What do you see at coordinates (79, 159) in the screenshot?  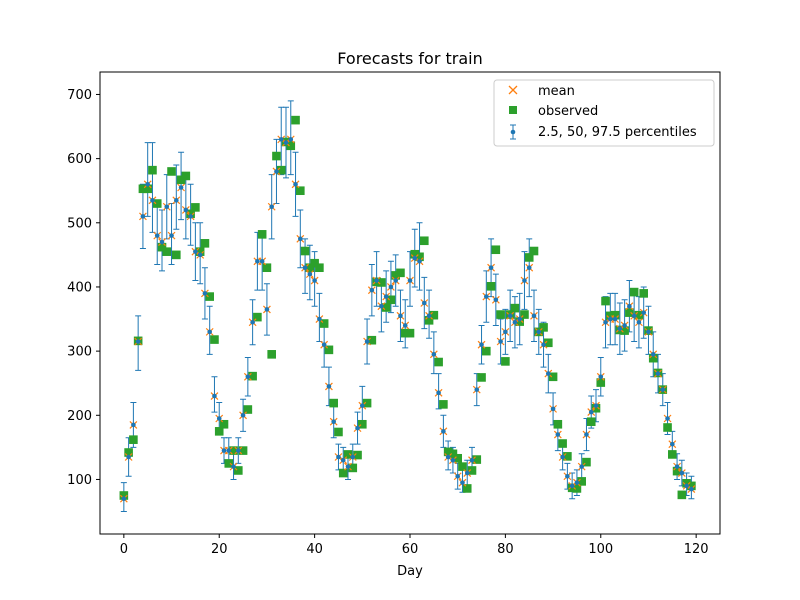 I see `y-tick-label: 600` at bounding box center [79, 159].